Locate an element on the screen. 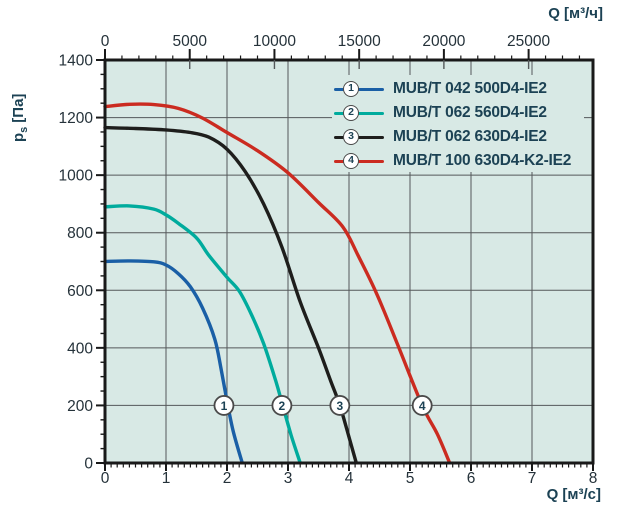 The height and width of the screenshot is (522, 623). x-axis-tick-label: 7 is located at coordinates (532, 478).